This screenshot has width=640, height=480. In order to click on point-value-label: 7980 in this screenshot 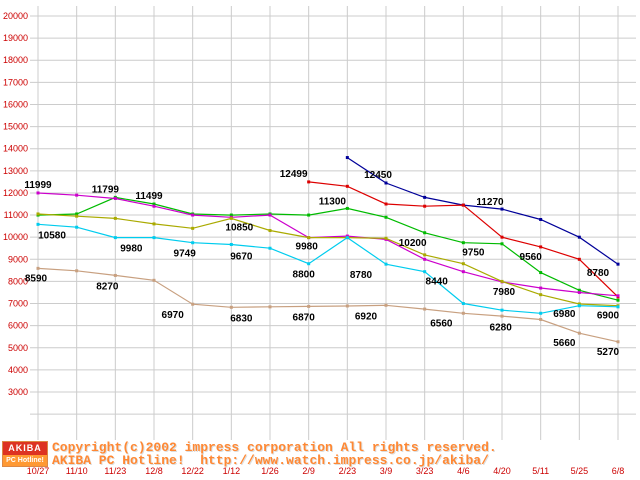, I will do `click(504, 292)`.